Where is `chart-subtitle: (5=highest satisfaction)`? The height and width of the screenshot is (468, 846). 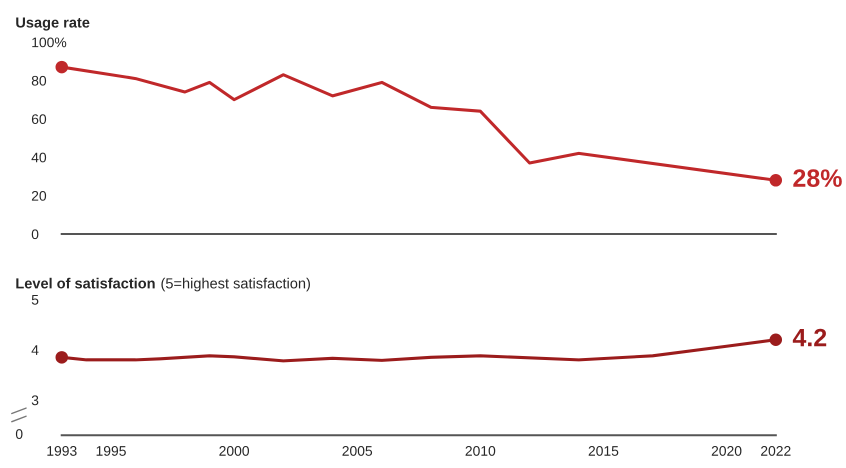
chart-subtitle: (5=highest satisfaction) is located at coordinates (235, 285).